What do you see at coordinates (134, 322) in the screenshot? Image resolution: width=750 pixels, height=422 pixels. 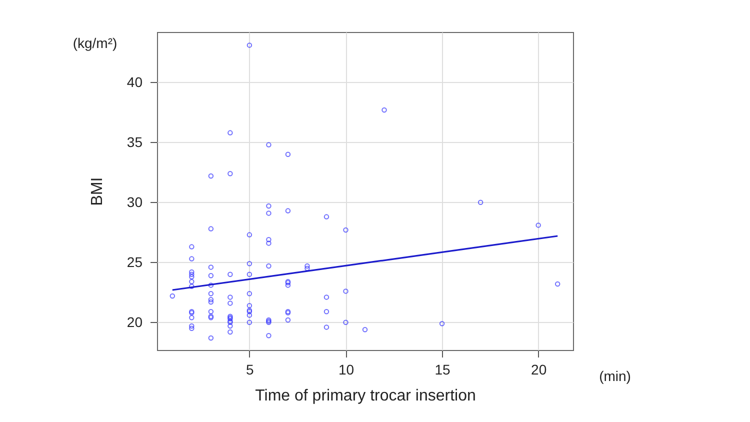 I see `y-tick-label: 20` at bounding box center [134, 322].